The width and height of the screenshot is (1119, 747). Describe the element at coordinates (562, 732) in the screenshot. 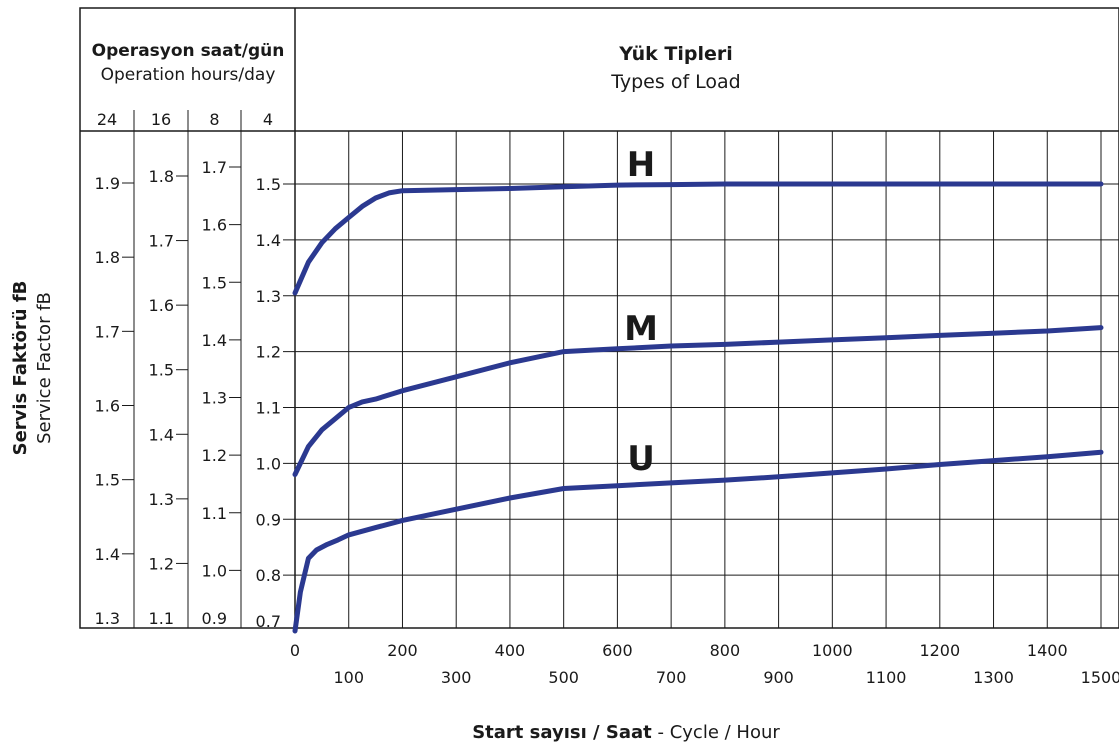

I see `x-axis-title-bold: Start sayısı / Saat` at that location.